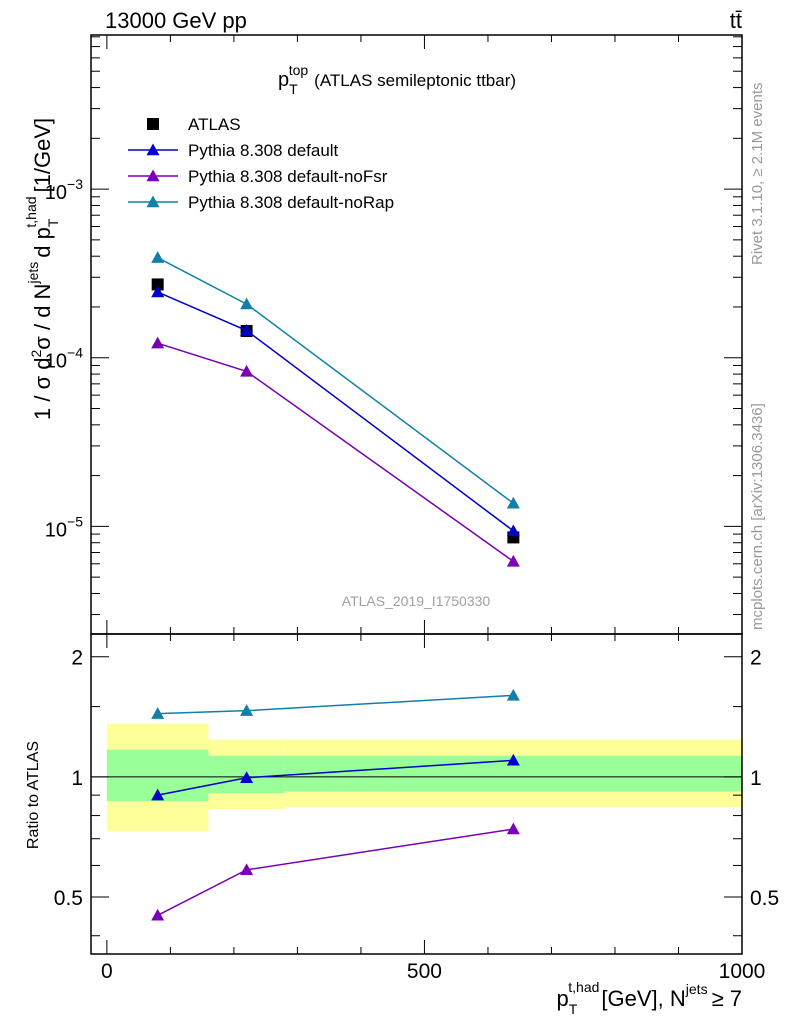 The height and width of the screenshot is (1024, 786). Describe the element at coordinates (424, 971) in the screenshot. I see `x-tick-label: 500` at that location.